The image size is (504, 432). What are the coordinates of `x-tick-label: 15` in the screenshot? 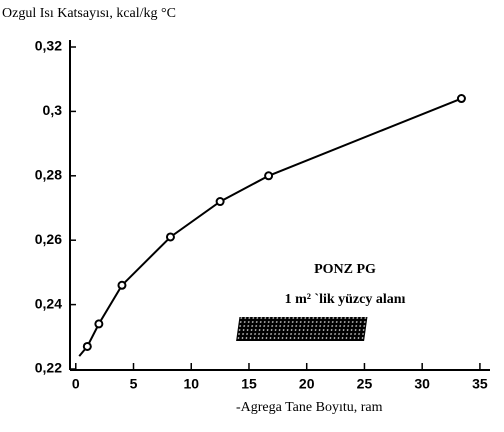 It's located at (249, 384).